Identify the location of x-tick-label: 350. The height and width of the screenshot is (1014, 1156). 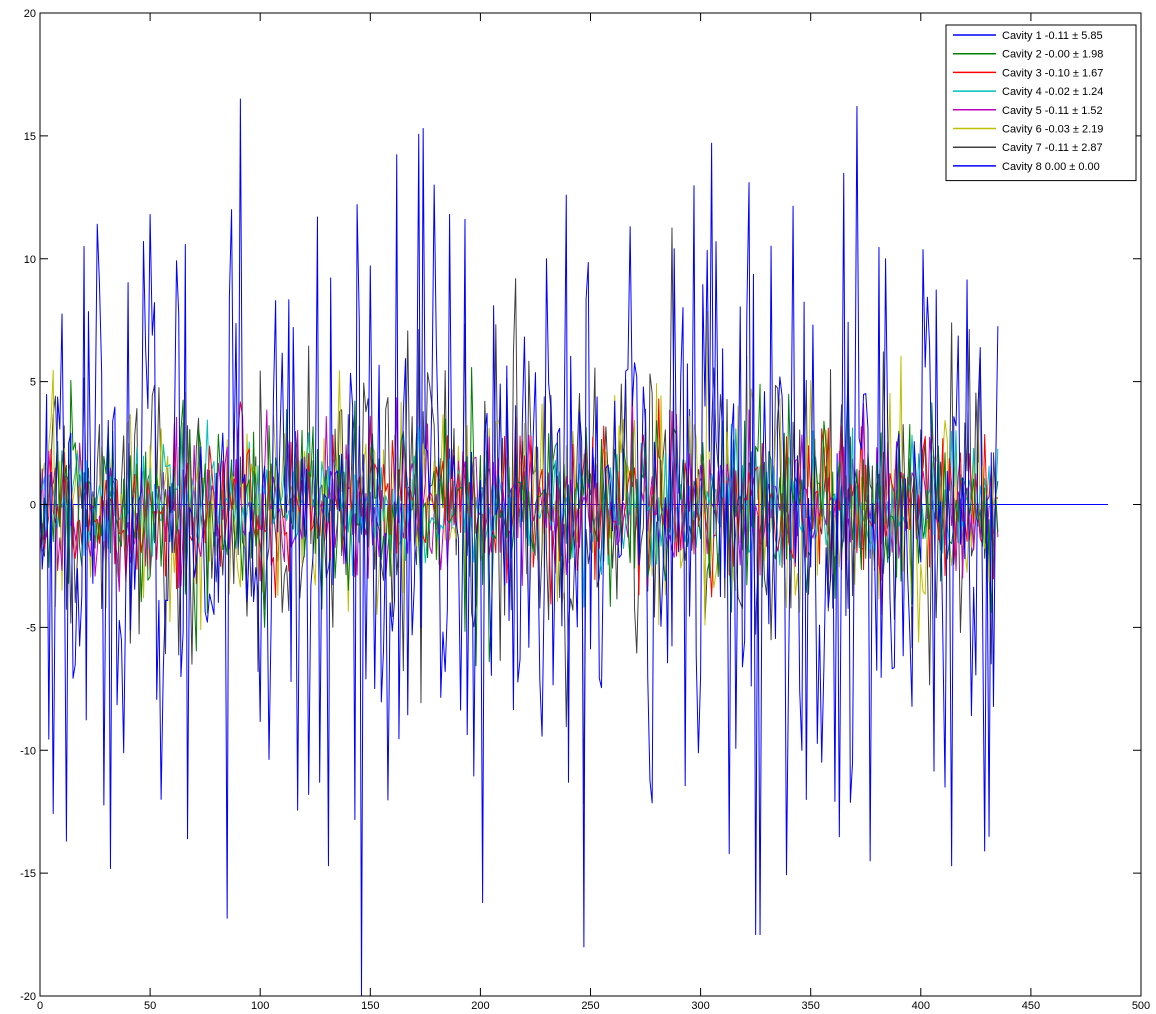
(811, 1006).